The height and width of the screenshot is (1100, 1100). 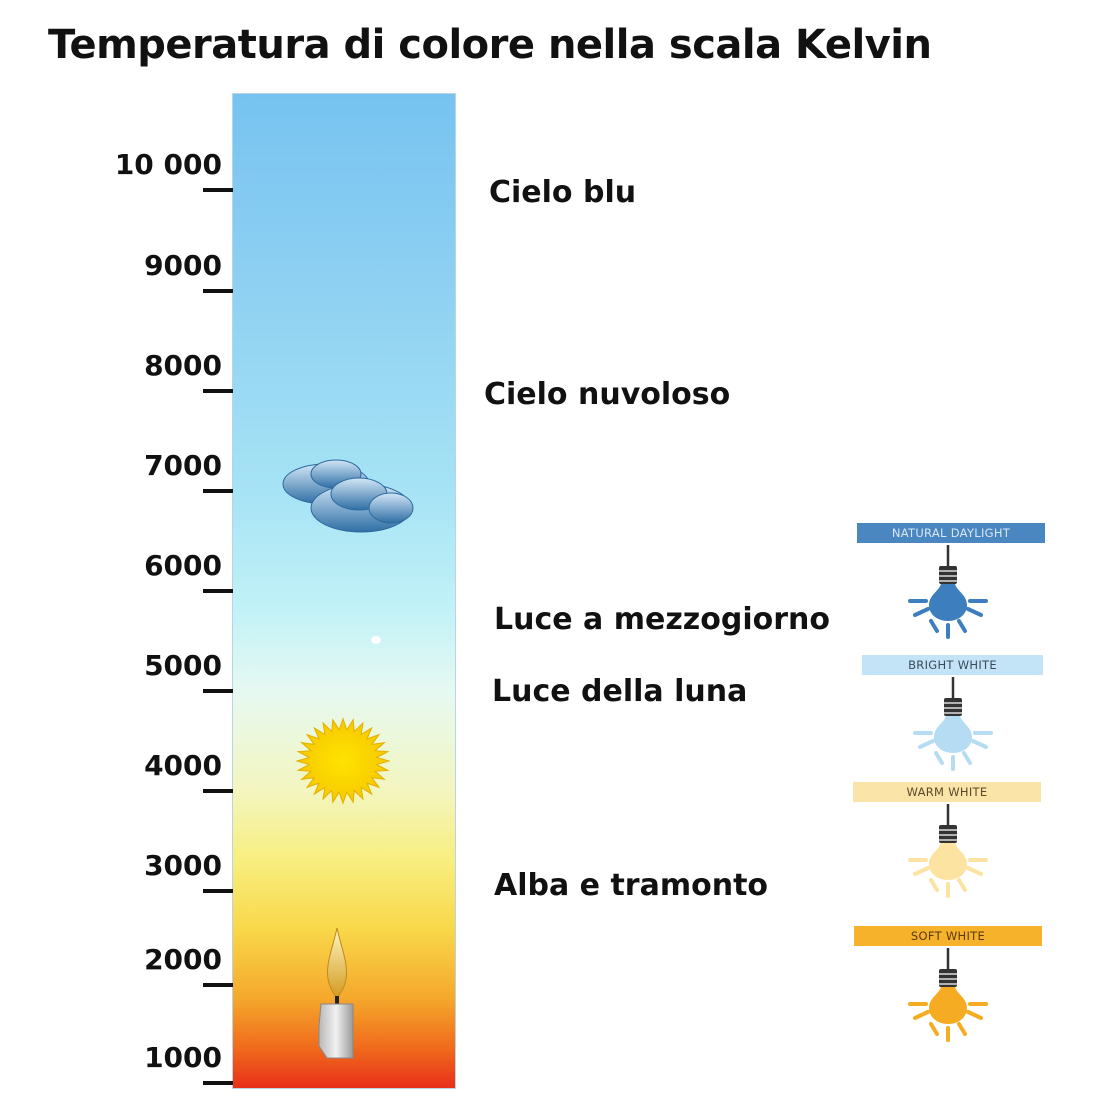 What do you see at coordinates (183, 865) in the screenshot?
I see `scale-tick-label: 3000` at bounding box center [183, 865].